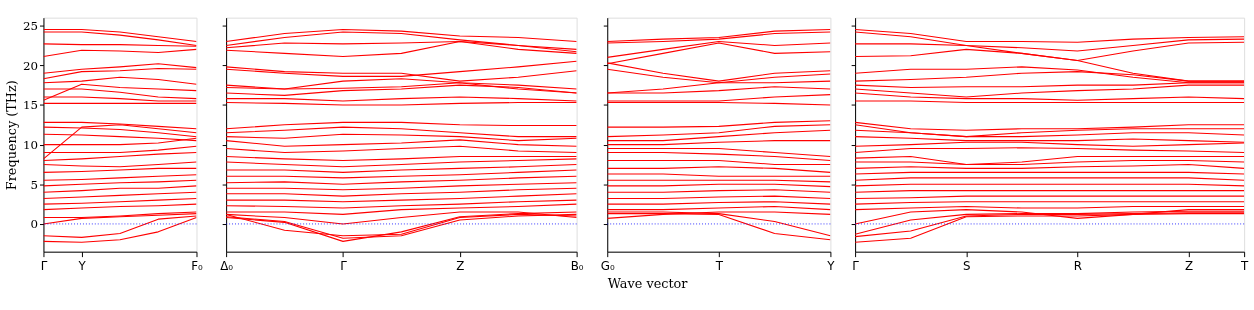 This screenshot has width=1254, height=310. Describe the element at coordinates (30, 65) in the screenshot. I see `y-tick-label: 20` at that location.